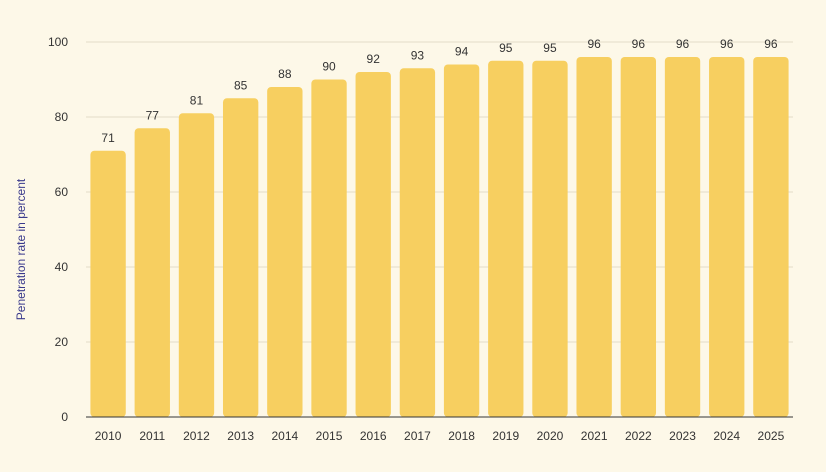 Image resolution: width=826 pixels, height=472 pixels. I want to click on value-label-2024: 96, so click(727, 44).